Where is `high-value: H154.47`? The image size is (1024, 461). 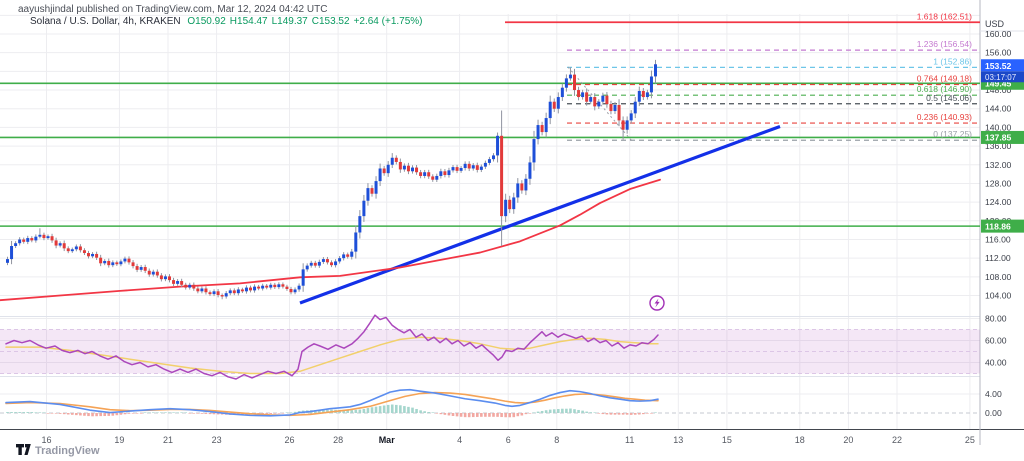
high-value: H154.47 is located at coordinates (248, 21).